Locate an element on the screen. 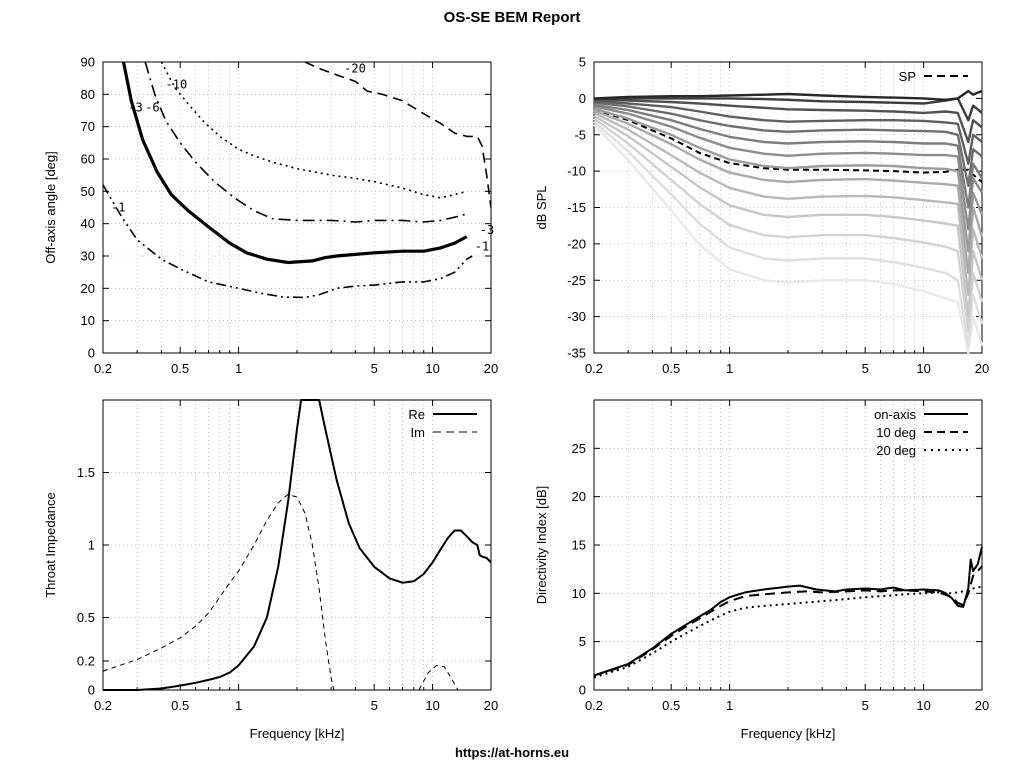 This screenshot has height=768, width=1024. legend-label: 10 deg is located at coordinates (896, 432).